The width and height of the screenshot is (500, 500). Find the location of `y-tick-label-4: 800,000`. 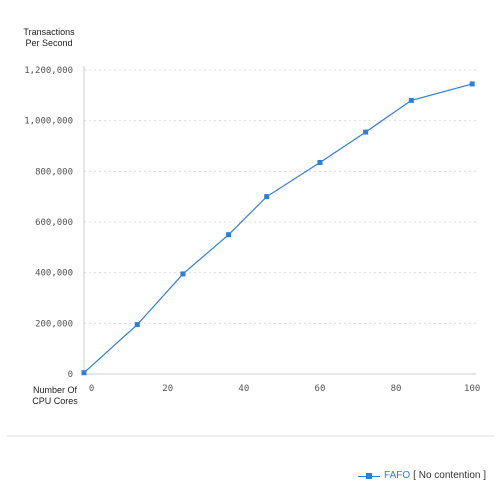

y-tick-label-4: 800,000 is located at coordinates (54, 172).